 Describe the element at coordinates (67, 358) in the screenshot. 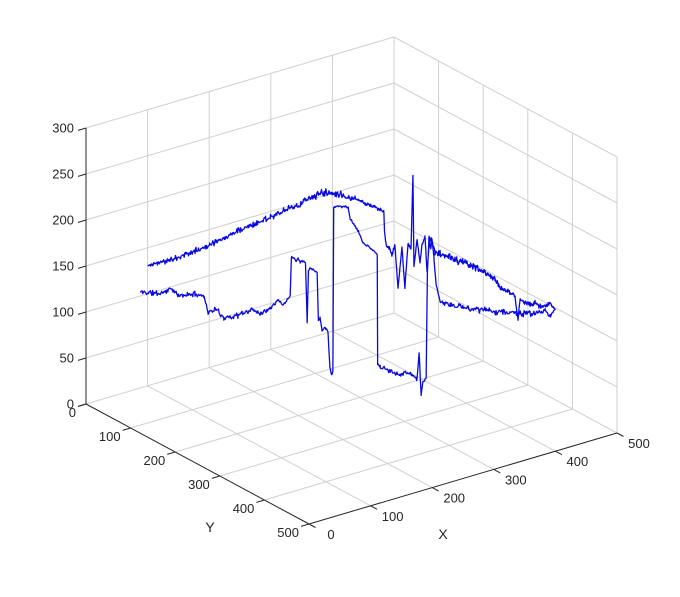

I see `z-tick-label: 50` at that location.